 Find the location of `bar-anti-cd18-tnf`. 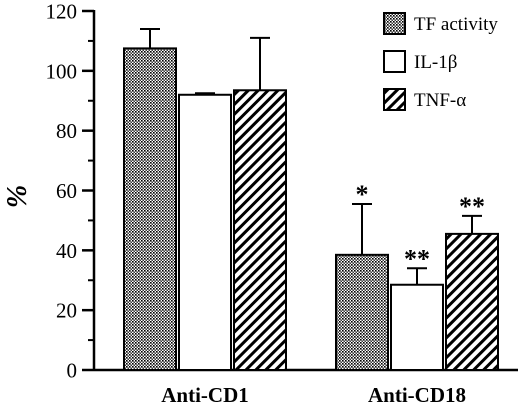

bar-anti-cd18-tnf is located at coordinates (472, 301).